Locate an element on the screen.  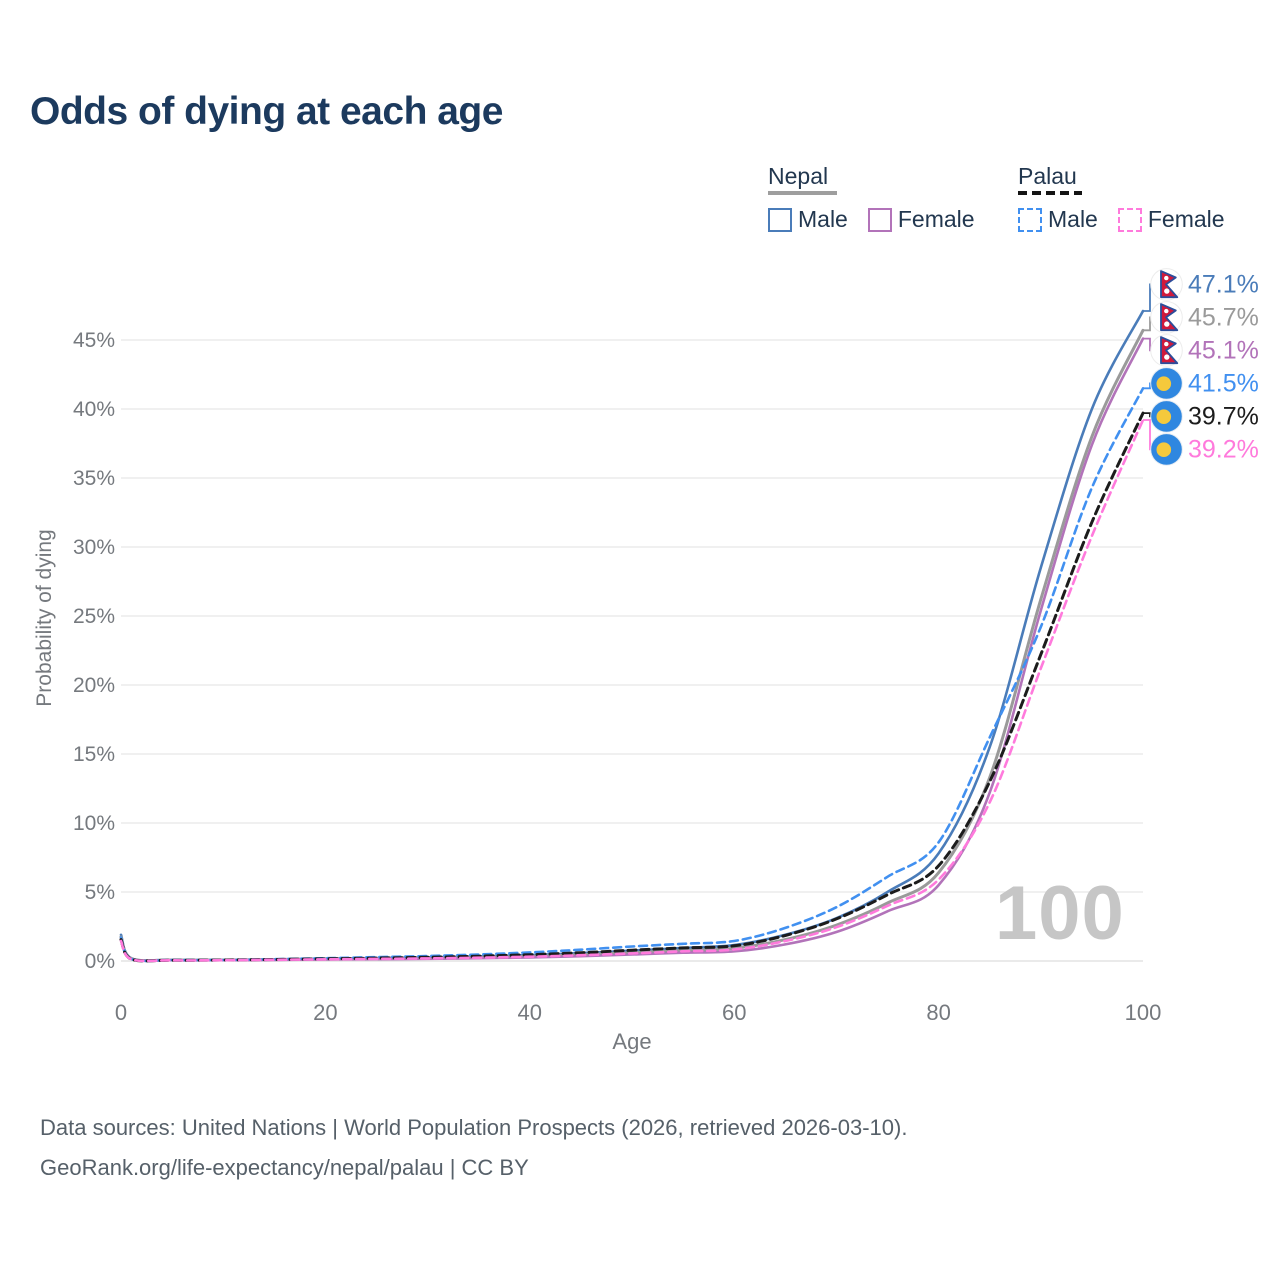
legend-underline-nepal-solid-line is located at coordinates (802, 193).